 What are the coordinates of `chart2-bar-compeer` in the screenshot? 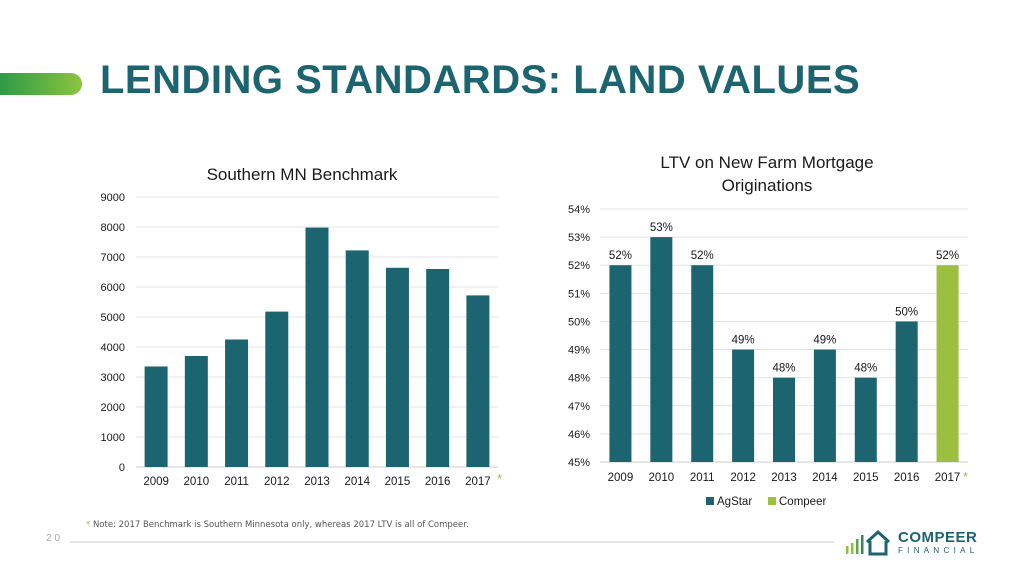 It's located at (947, 363).